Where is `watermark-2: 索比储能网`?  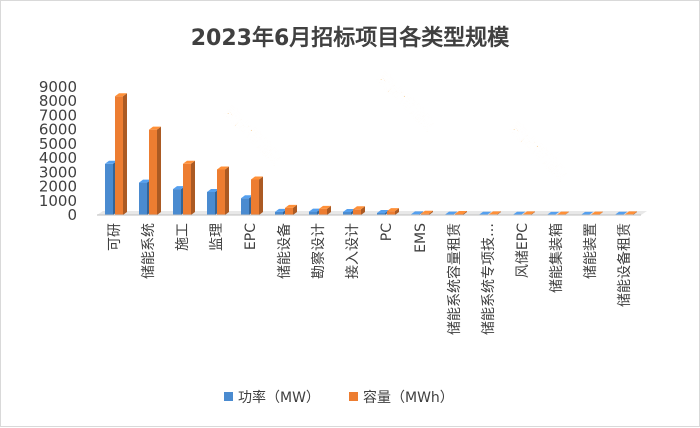 watermark-2: 索比储能网 is located at coordinates (406, 102).